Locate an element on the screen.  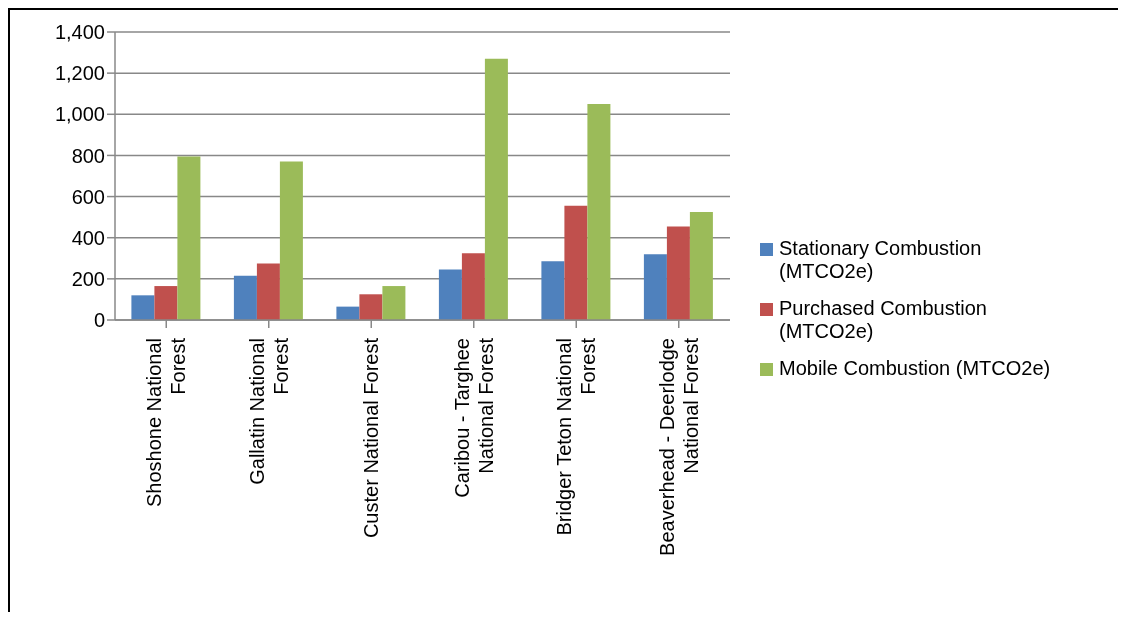
x-tick-label: Beaverhead - Deerlodge National Forest is located at coordinates (678, 446).